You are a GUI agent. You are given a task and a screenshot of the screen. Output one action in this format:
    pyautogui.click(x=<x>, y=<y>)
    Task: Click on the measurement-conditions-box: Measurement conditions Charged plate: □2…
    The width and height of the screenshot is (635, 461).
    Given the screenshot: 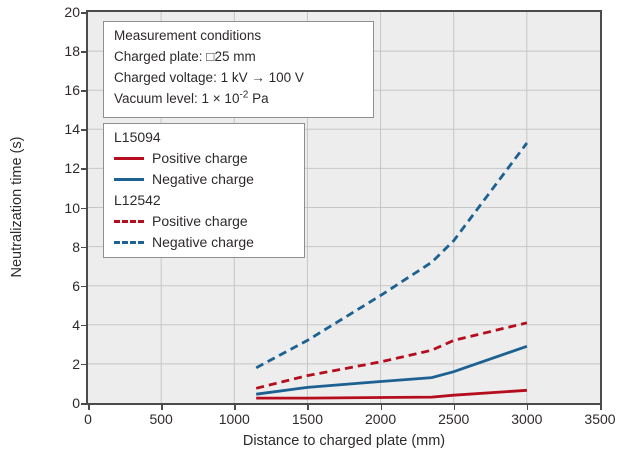 What is the action you would take?
    pyautogui.click(x=238, y=69)
    